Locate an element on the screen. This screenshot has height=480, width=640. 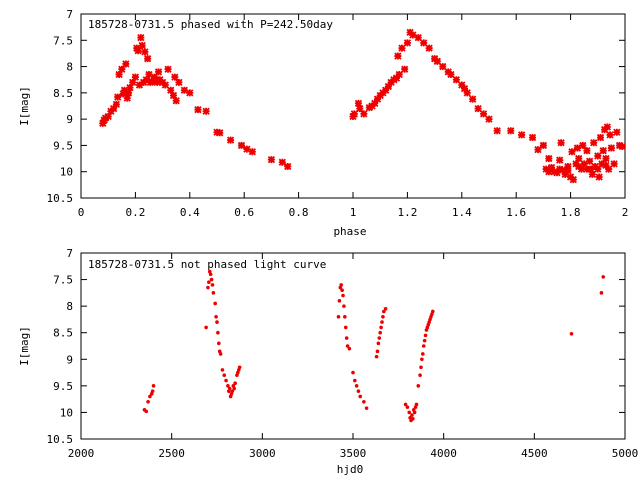
phased-y-tick-label: 8 is located at coordinates (69, 67).